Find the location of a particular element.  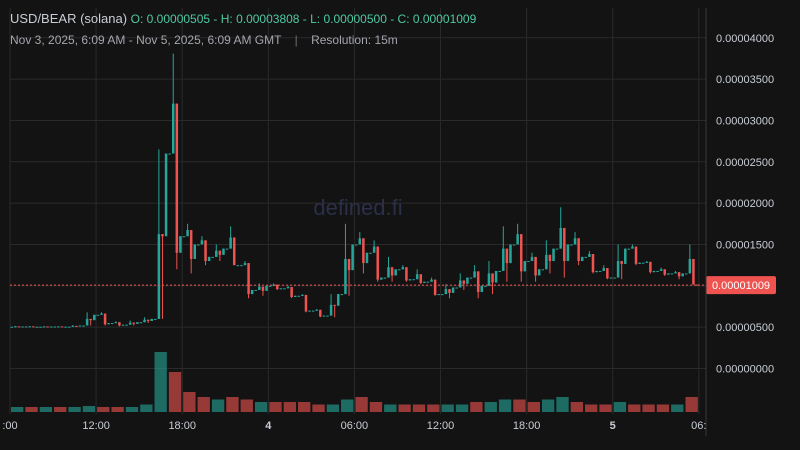

pair-label: USD/BEAR (solana) is located at coordinates (69, 18).